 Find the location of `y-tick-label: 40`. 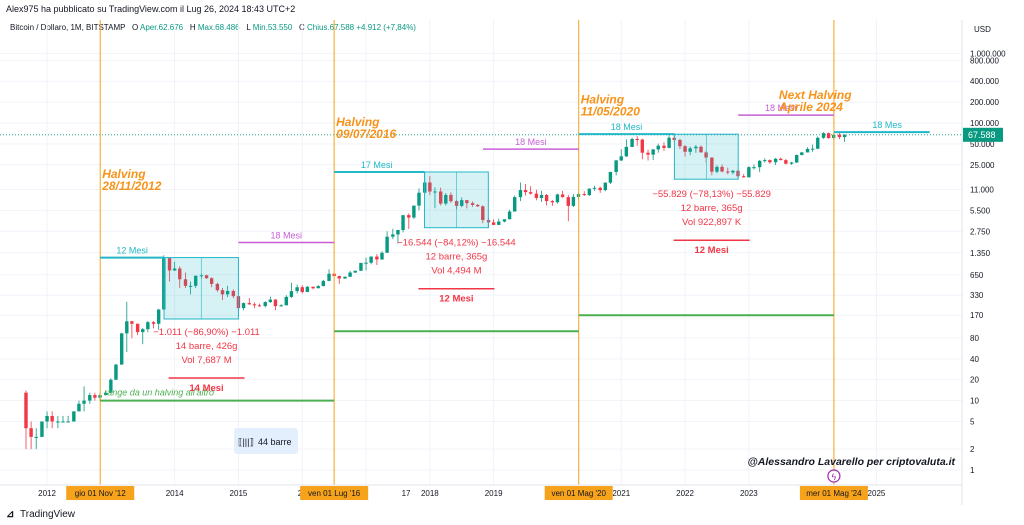

y-tick-label: 40 is located at coordinates (974, 359).